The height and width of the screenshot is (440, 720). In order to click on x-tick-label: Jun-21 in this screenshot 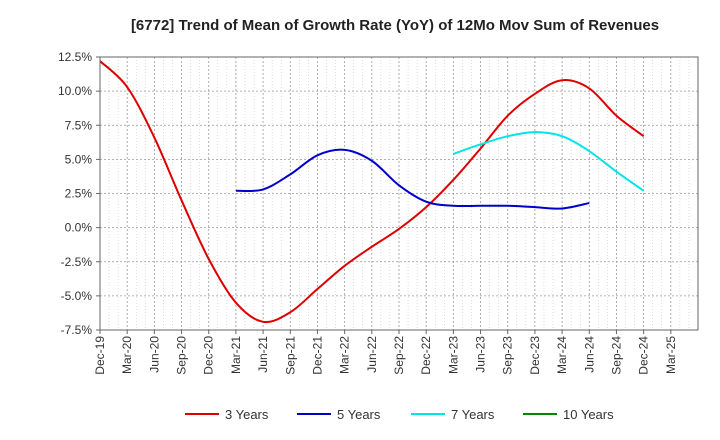, I will do `click(263, 354)`.